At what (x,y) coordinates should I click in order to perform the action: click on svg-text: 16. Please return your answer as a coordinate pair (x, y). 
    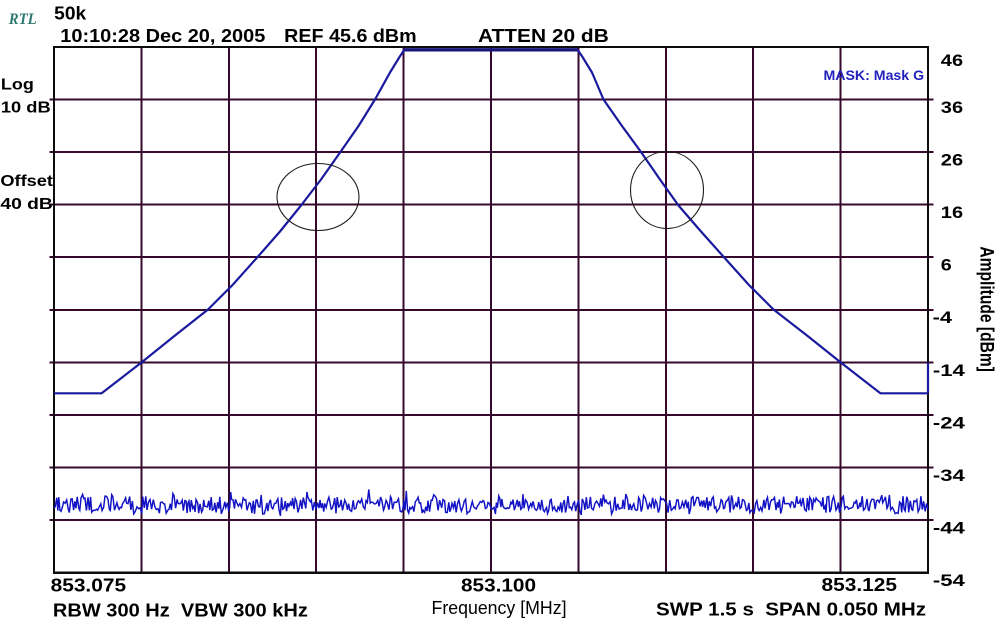
    Looking at the image, I should click on (952, 212).